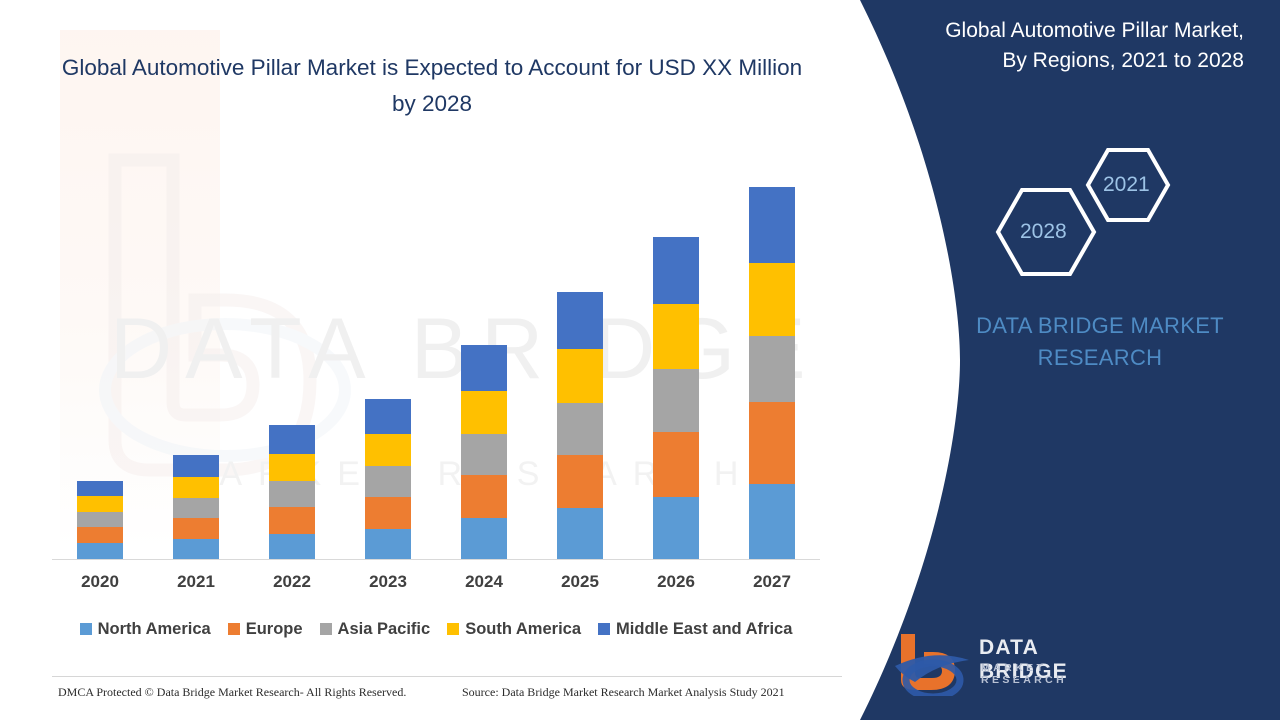  I want to click on hex-badge-label-2028: 2028, so click(1043, 231).